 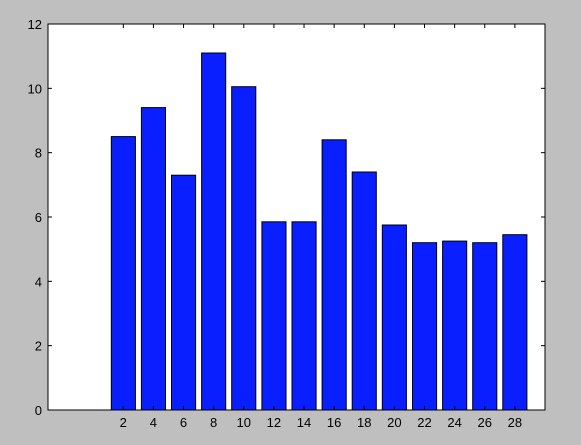 I want to click on x-tick-label: 26, so click(x=485, y=422).